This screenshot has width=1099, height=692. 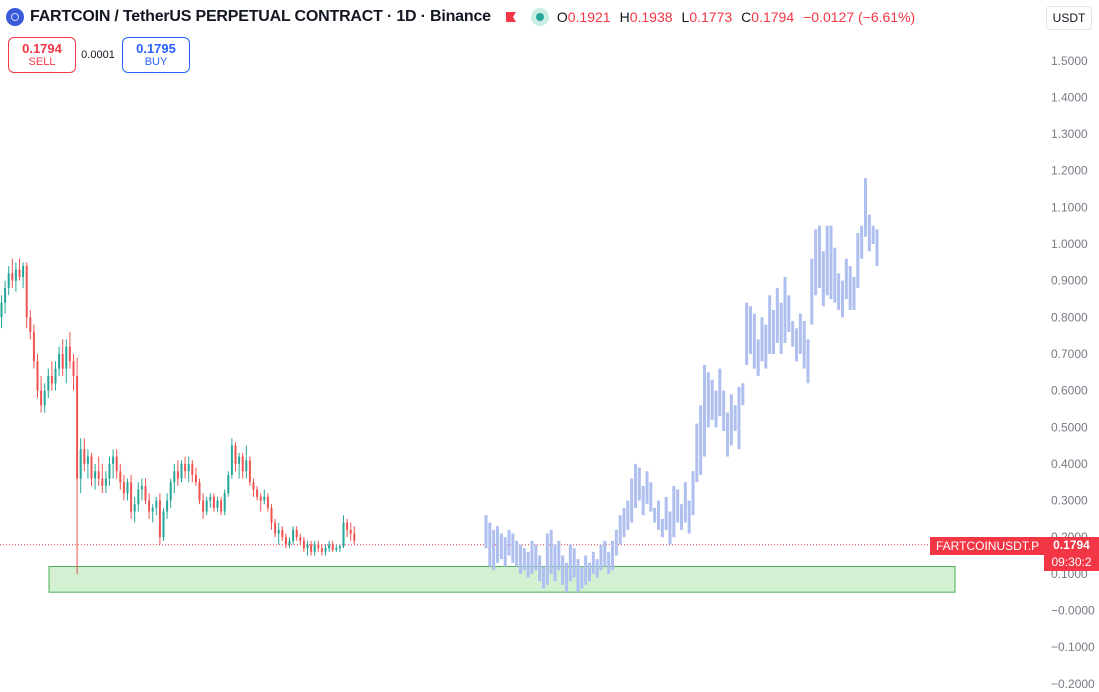 I want to click on y-axis-tick-label: −0.0000, so click(x=1073, y=611).